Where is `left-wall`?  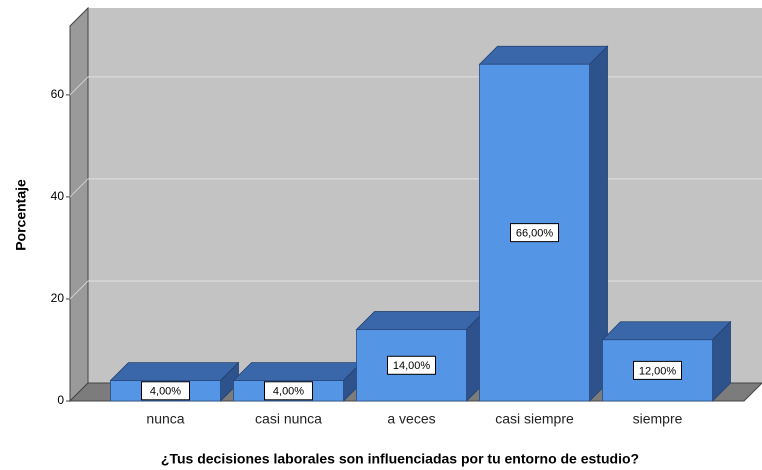
left-wall is located at coordinates (79, 204).